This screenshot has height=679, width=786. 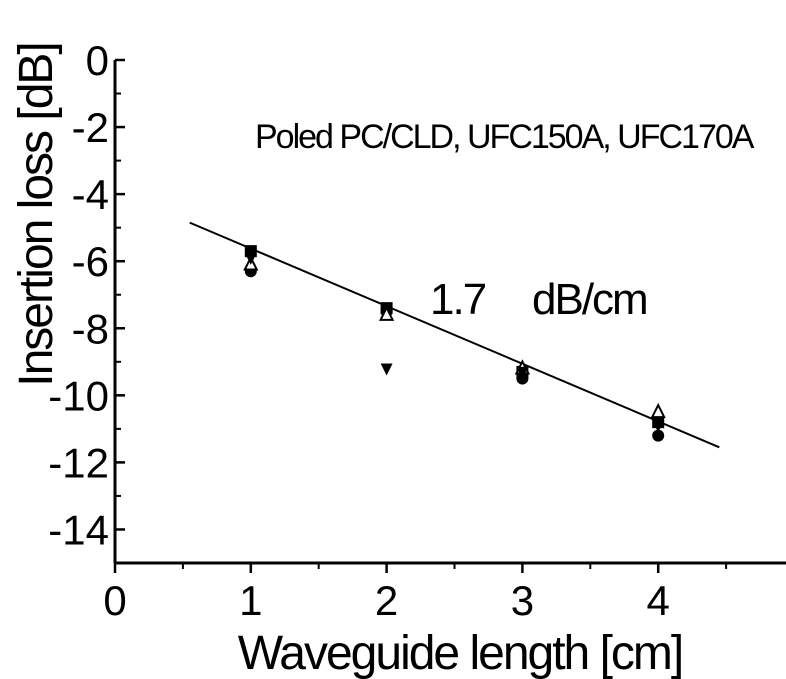 What do you see at coordinates (78, 395) in the screenshot?
I see `y-tick-label: -10` at bounding box center [78, 395].